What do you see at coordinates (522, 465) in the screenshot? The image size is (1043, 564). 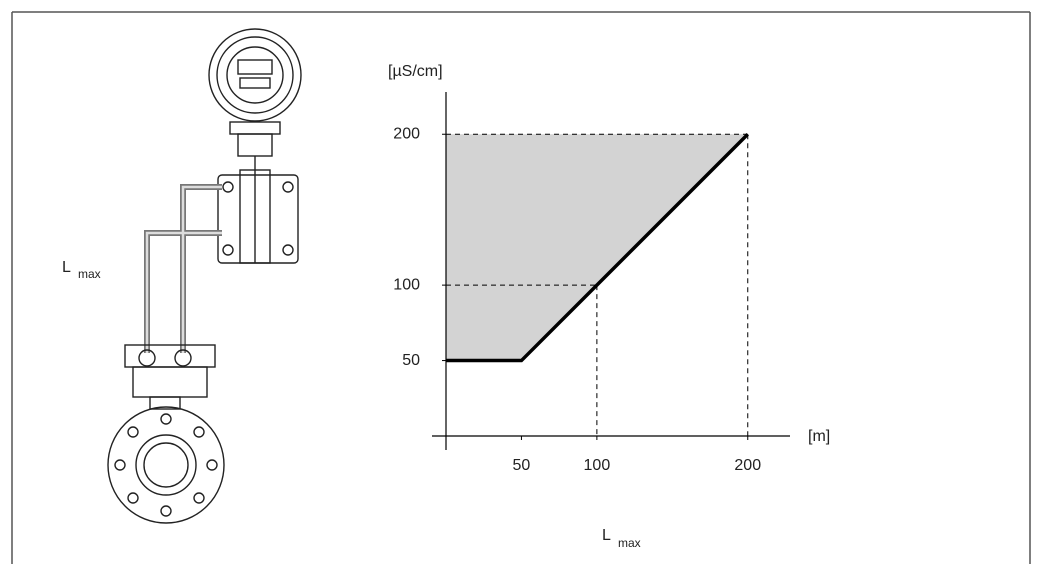 I see `x-tick-label: 50` at bounding box center [522, 465].